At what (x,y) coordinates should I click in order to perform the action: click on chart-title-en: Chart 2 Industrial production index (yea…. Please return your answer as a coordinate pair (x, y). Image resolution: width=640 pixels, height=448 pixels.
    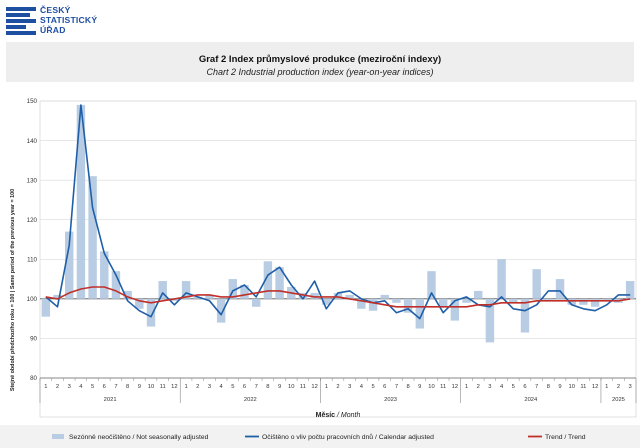
    Looking at the image, I should click on (320, 72).